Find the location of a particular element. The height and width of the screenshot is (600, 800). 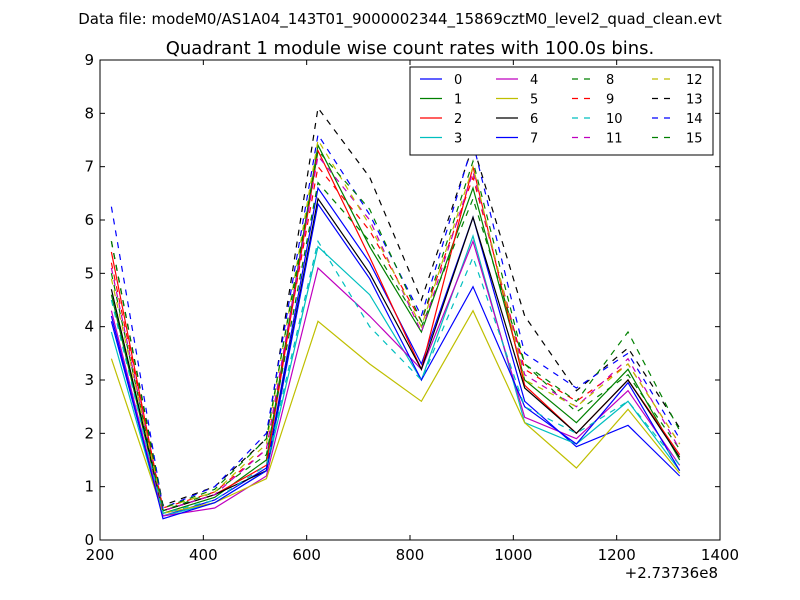

legend-label-7: 7 is located at coordinates (534, 139).